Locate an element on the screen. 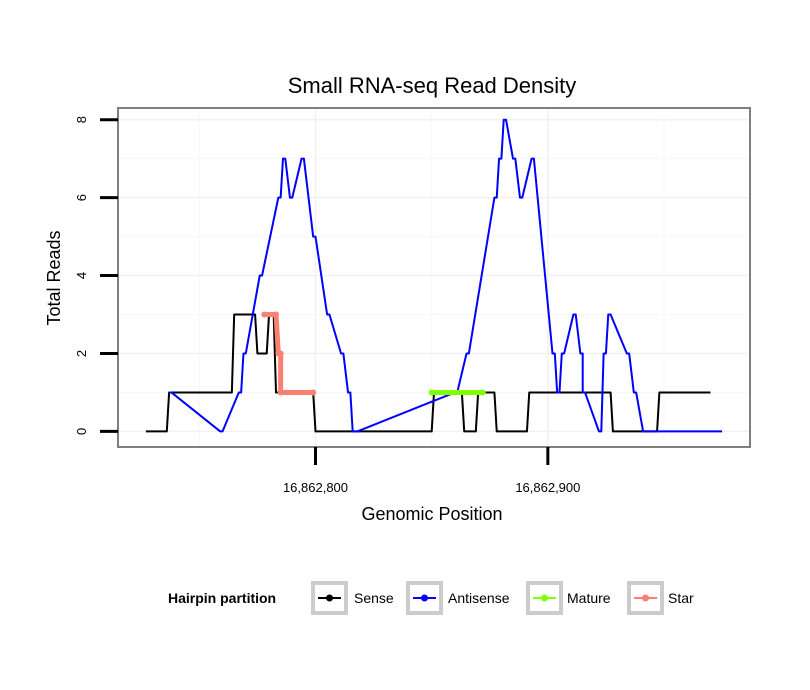  x-tick-label: 16,862,900 is located at coordinates (547, 487).